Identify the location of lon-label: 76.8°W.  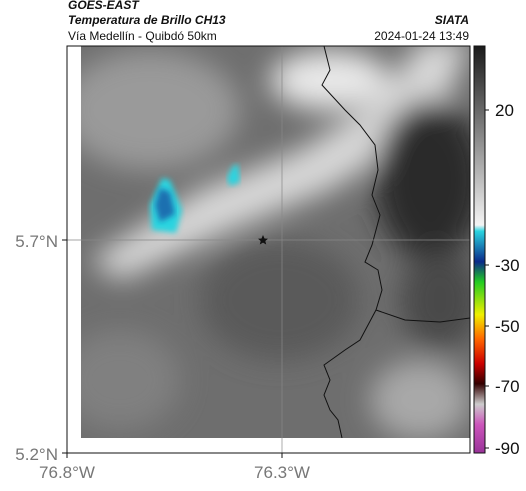
(67, 472).